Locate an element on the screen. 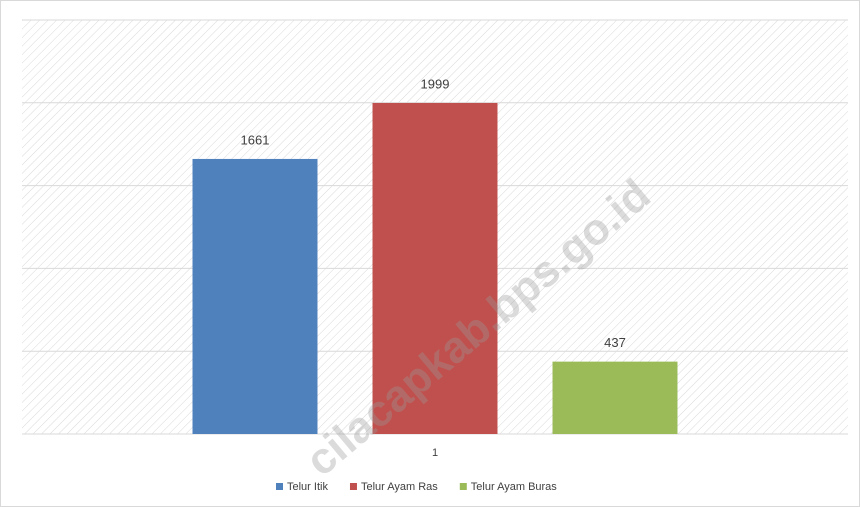  x-tick-label: 1 is located at coordinates (435, 453).